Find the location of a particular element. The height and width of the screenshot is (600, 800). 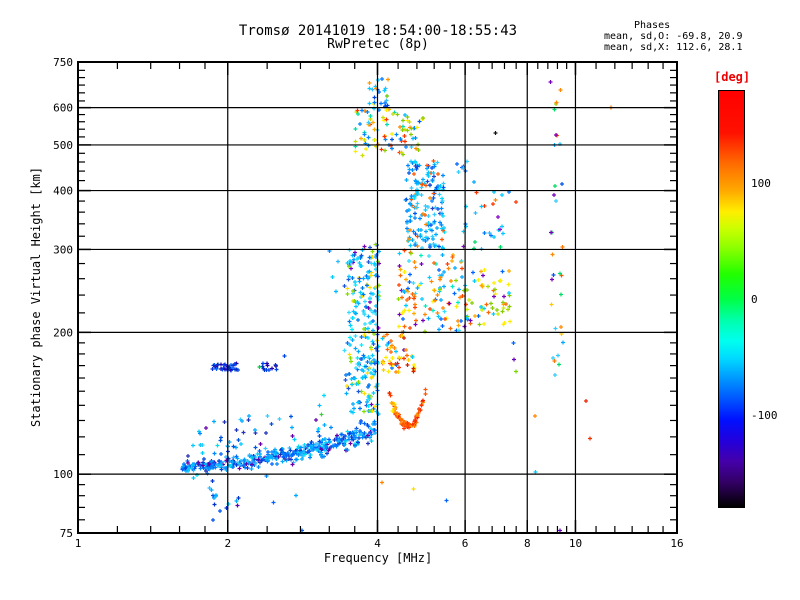

x-tick-label: 8 is located at coordinates (527, 543).